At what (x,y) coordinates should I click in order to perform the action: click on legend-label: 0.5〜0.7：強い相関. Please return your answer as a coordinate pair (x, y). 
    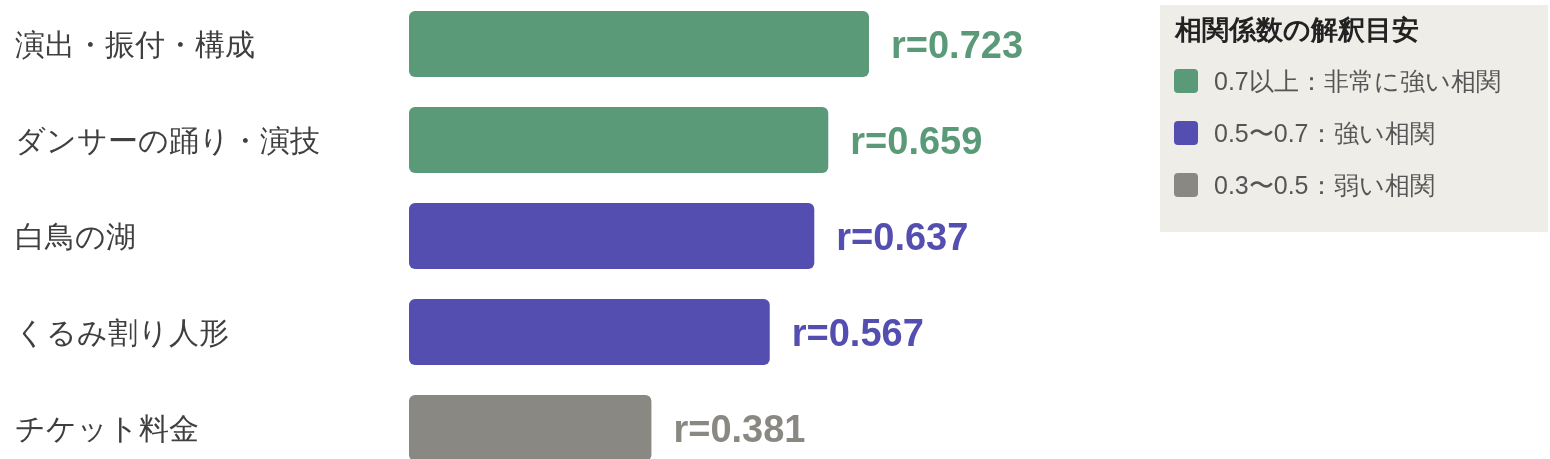
    Looking at the image, I should click on (1324, 133).